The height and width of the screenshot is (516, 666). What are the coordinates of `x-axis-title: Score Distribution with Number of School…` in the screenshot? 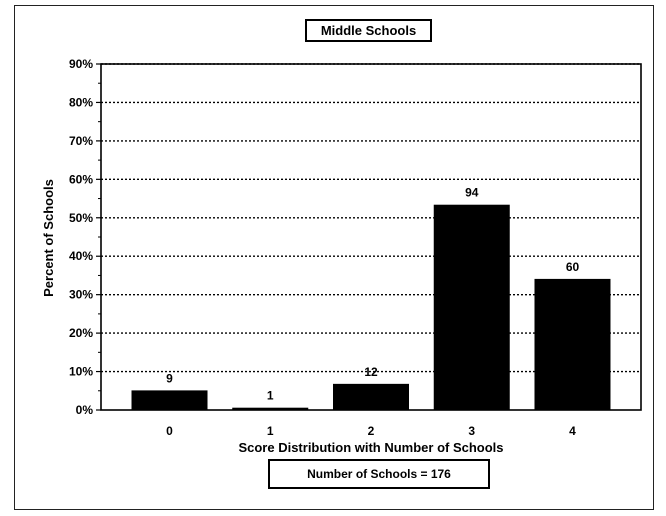 It's located at (370, 447).